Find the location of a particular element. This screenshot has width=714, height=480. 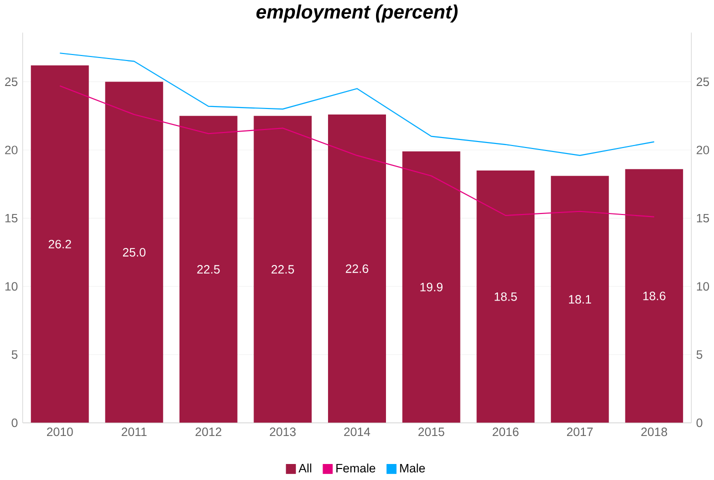

x-tick-label: 2010 is located at coordinates (60, 432).